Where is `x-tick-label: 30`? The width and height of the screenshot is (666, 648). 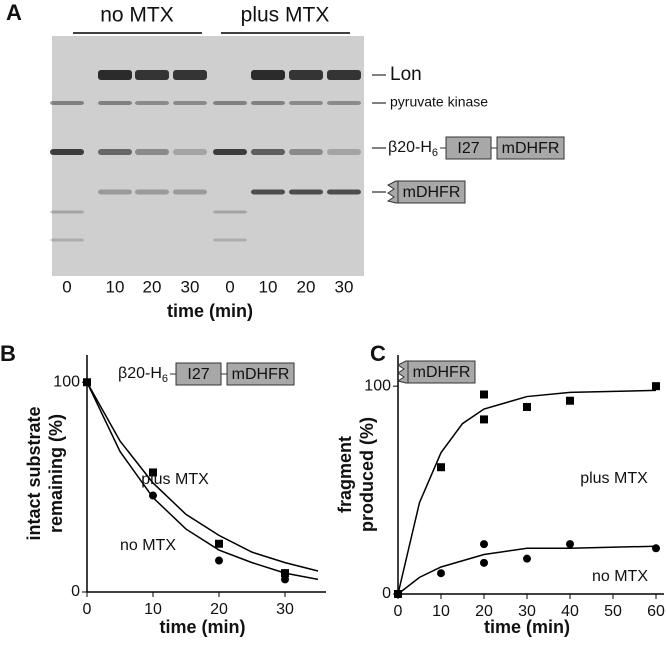 x-tick-label: 30 is located at coordinates (285, 609).